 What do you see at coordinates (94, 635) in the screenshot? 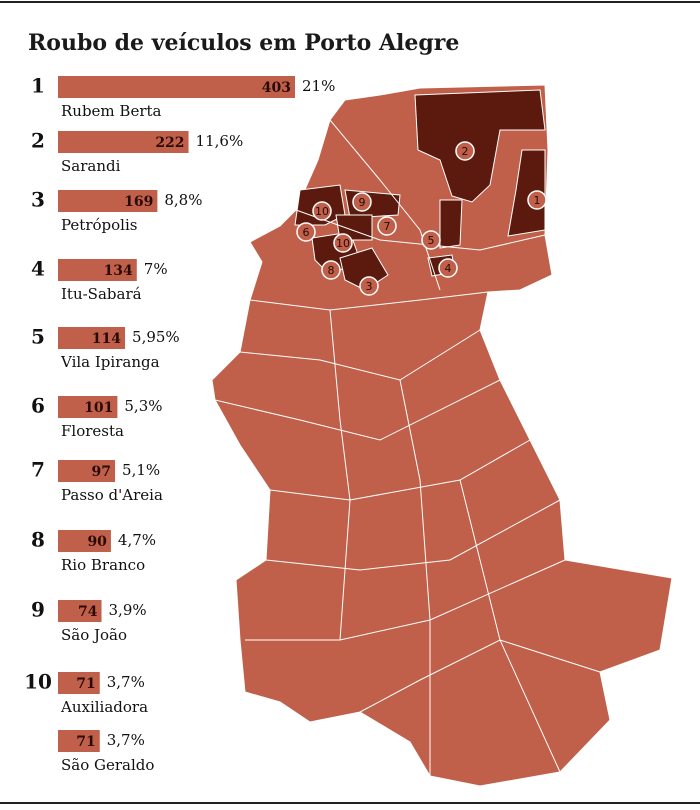
I see `category-label: São João` at bounding box center [94, 635].